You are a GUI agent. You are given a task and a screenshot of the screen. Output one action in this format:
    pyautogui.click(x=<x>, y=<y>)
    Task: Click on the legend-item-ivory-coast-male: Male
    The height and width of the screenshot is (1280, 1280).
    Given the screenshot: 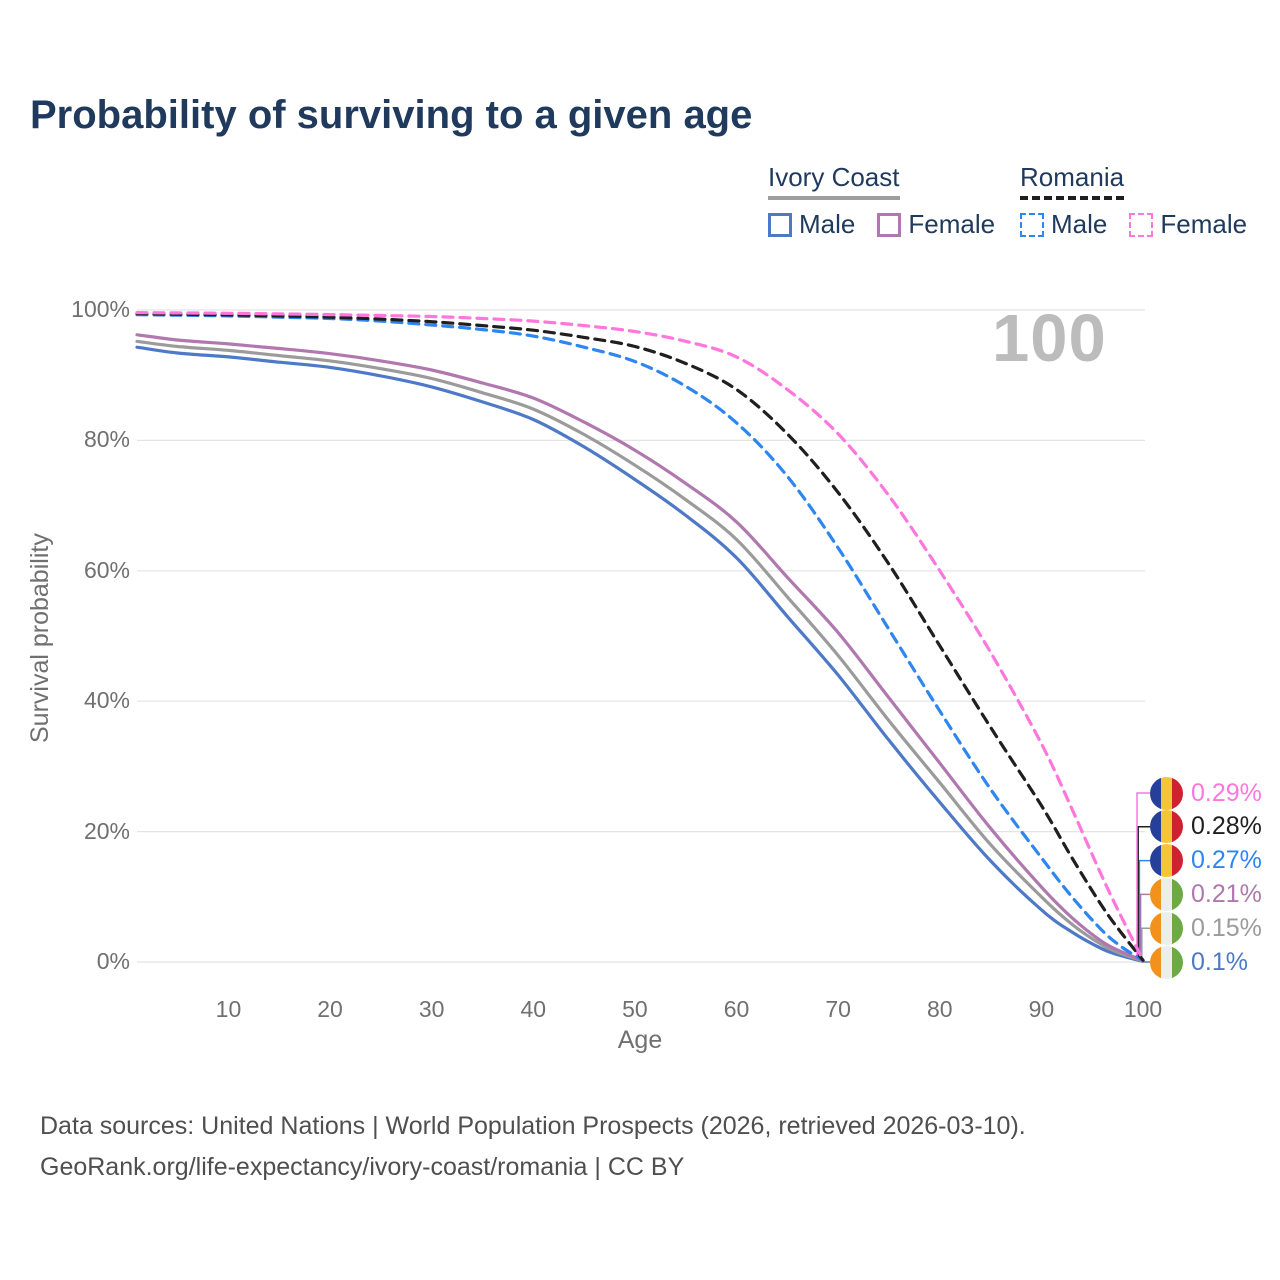 What is the action you would take?
    pyautogui.click(x=811, y=224)
    